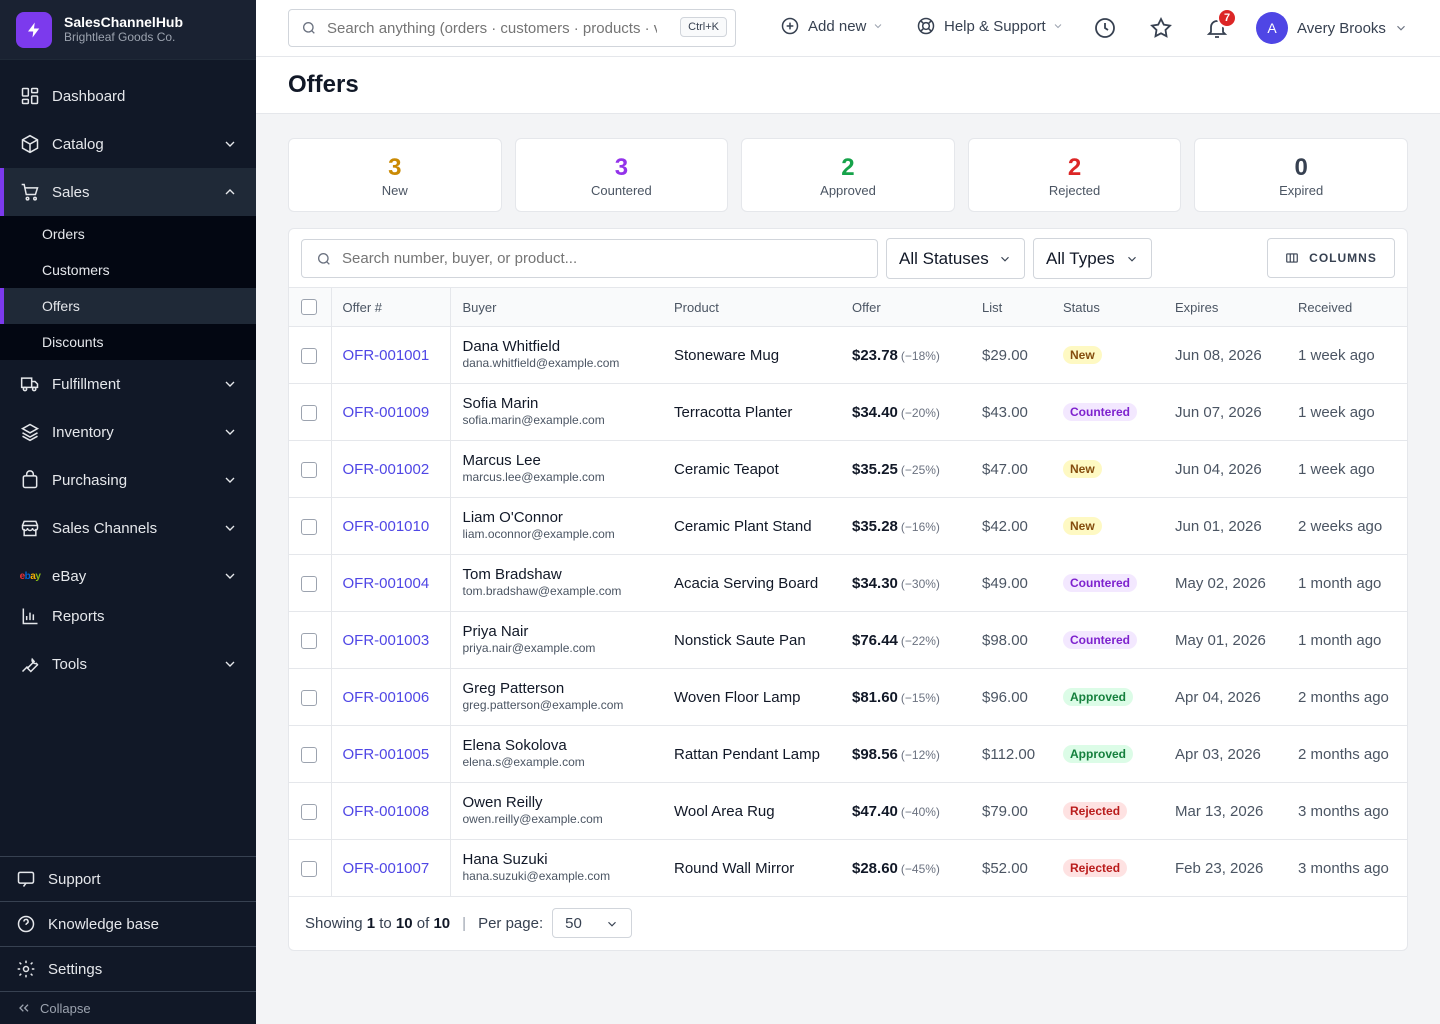  Describe the element at coordinates (128, 968) in the screenshot. I see `sidebar-item-settings: Settings` at that location.